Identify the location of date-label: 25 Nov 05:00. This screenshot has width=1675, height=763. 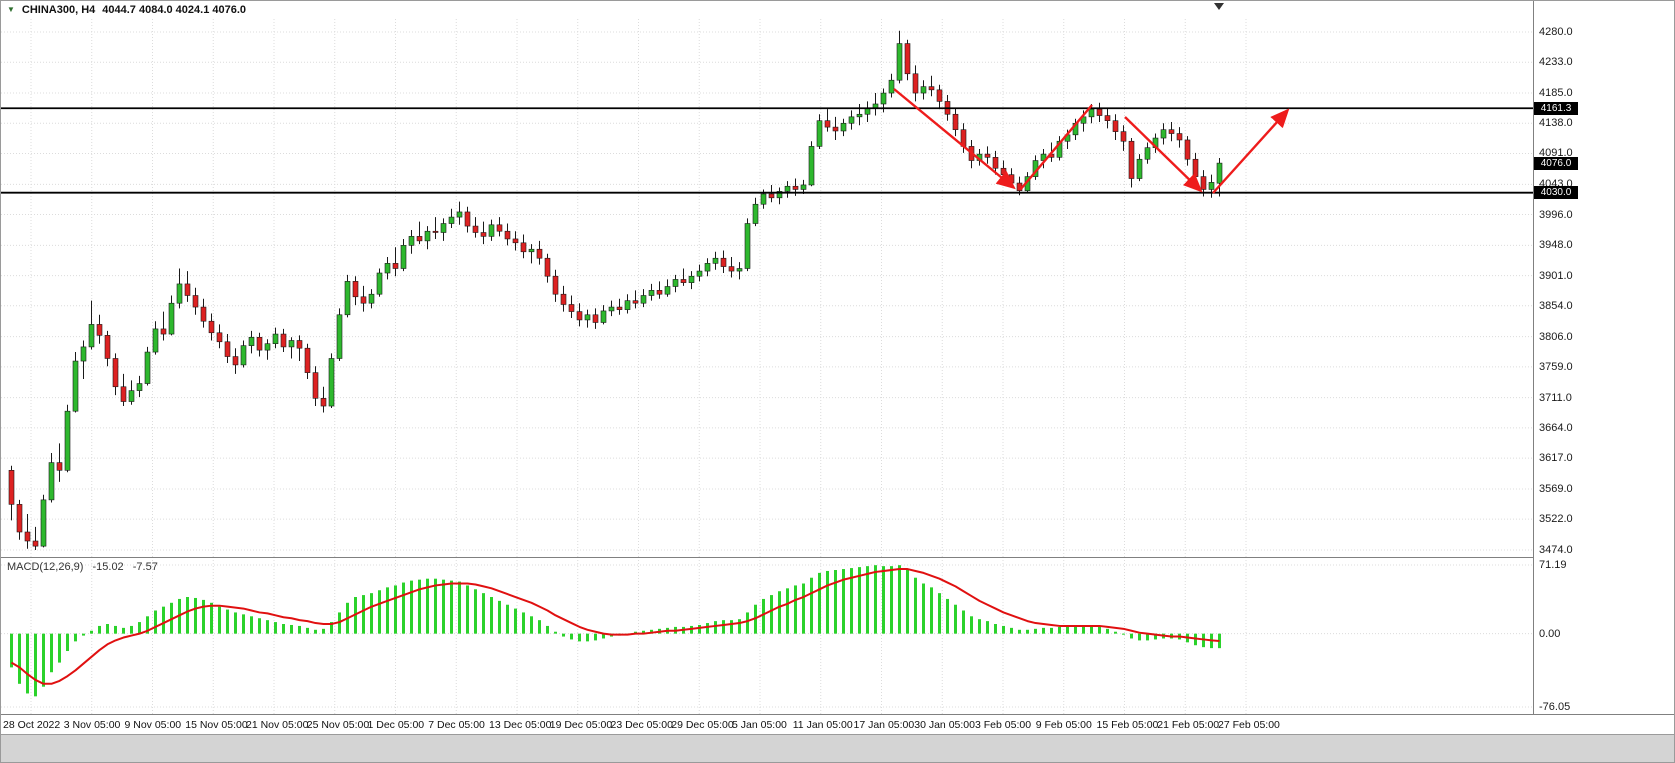
(338, 725).